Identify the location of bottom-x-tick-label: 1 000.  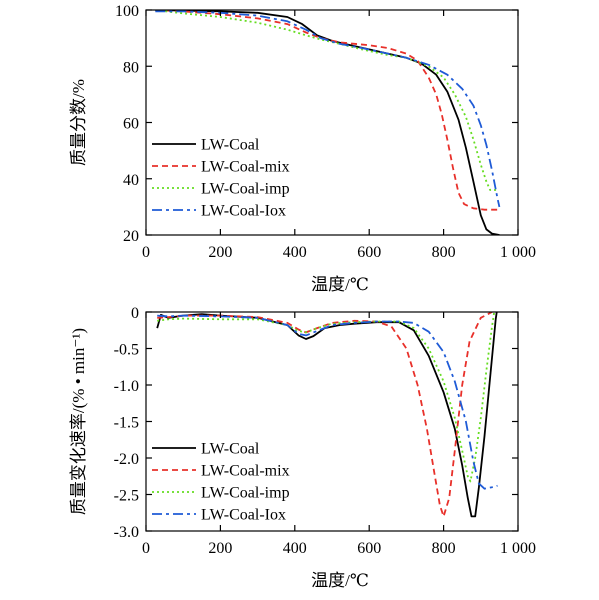
(518, 548).